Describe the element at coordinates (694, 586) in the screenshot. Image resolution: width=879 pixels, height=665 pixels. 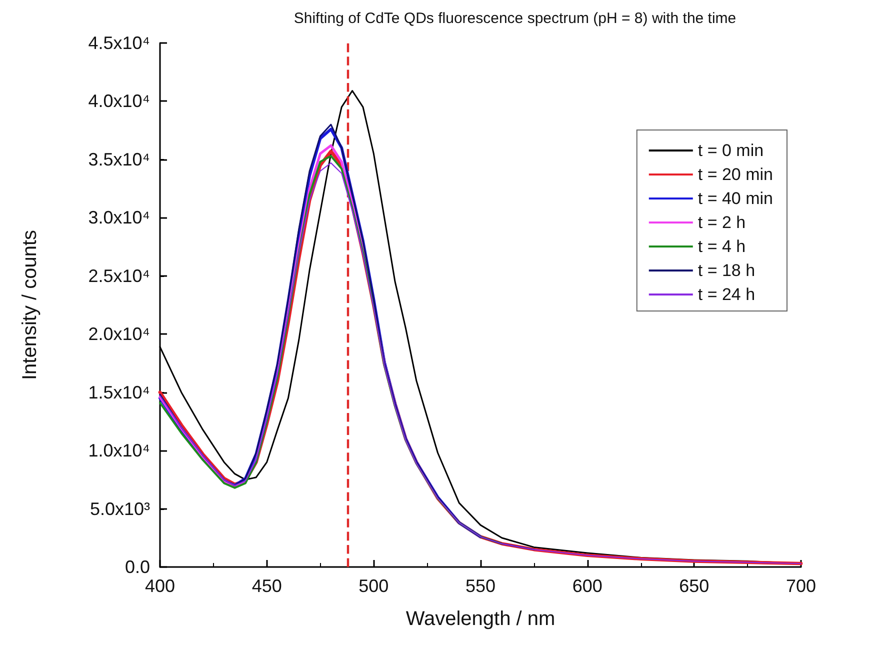
I see `x-tick-label: 650` at that location.